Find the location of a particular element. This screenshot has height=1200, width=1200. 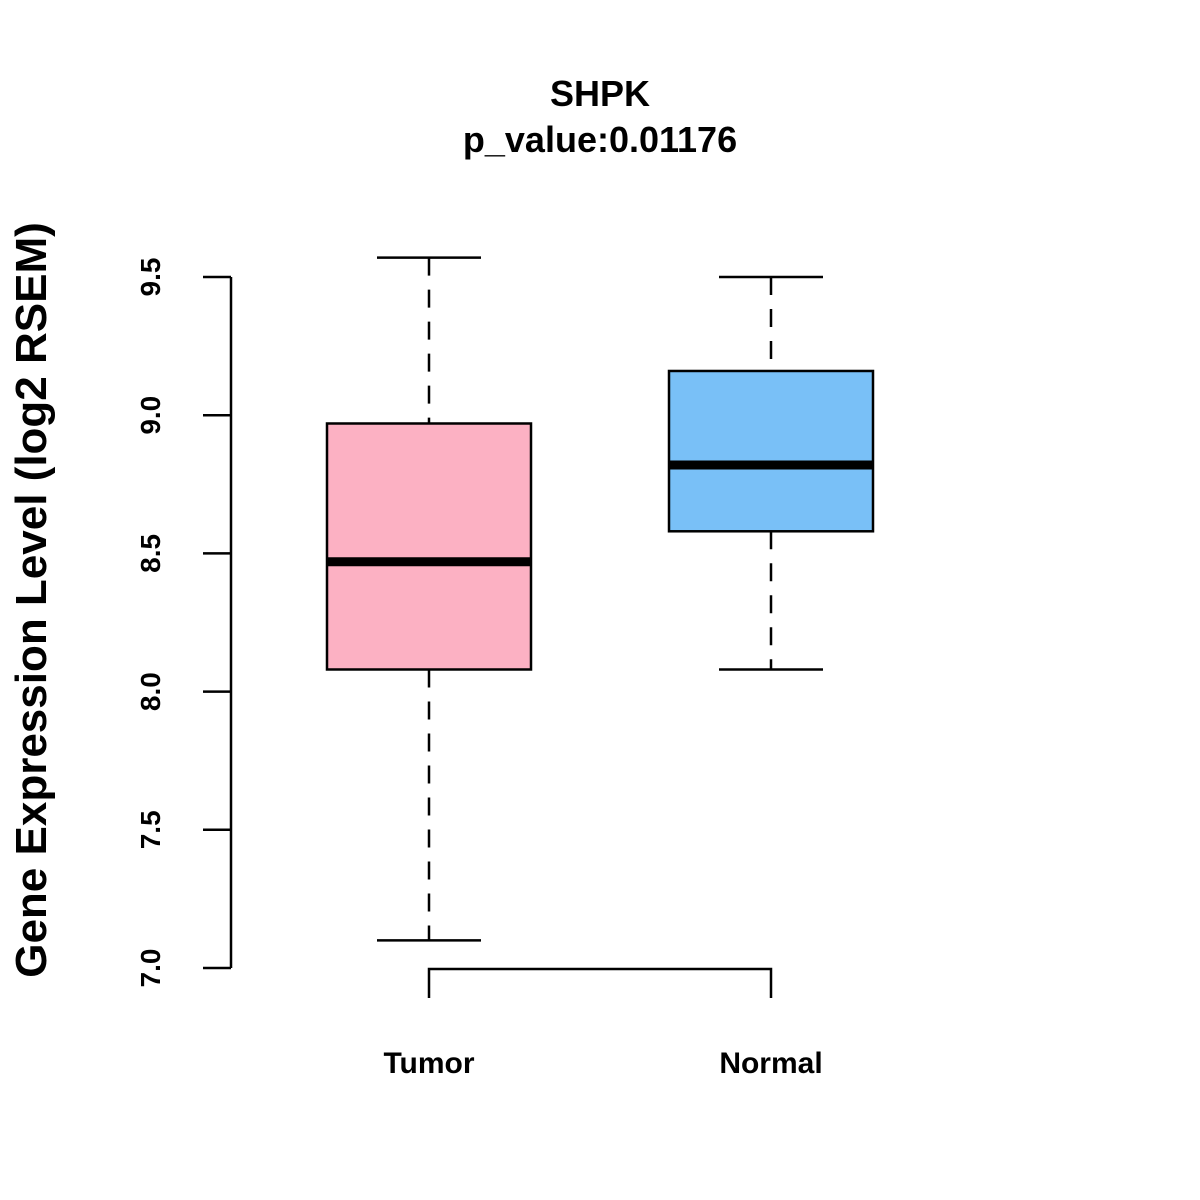

chart-subtitle: p_value:0.01176 is located at coordinates (600, 139).